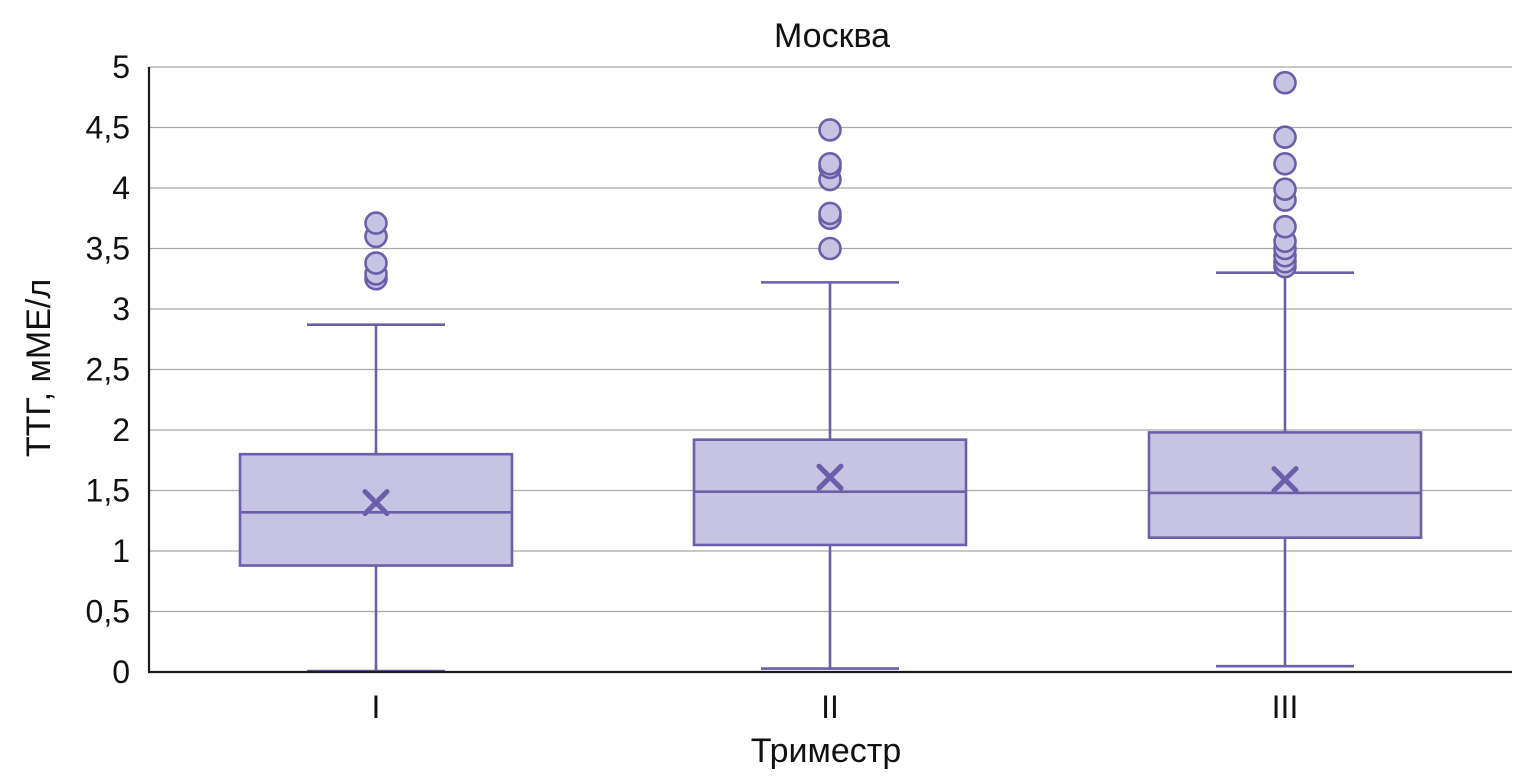 The width and height of the screenshot is (1514, 780). I want to click on y-tick-label: 1,5, so click(108, 491).